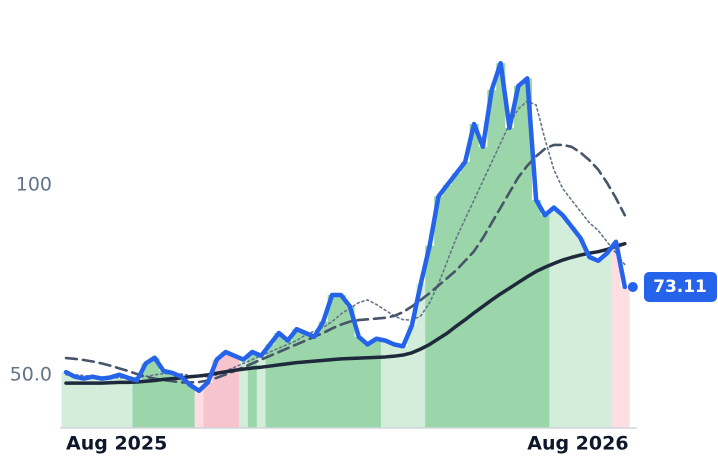 Image resolution: width=718 pixels, height=464 pixels. I want to click on last-value-label: 73.11, so click(680, 287).